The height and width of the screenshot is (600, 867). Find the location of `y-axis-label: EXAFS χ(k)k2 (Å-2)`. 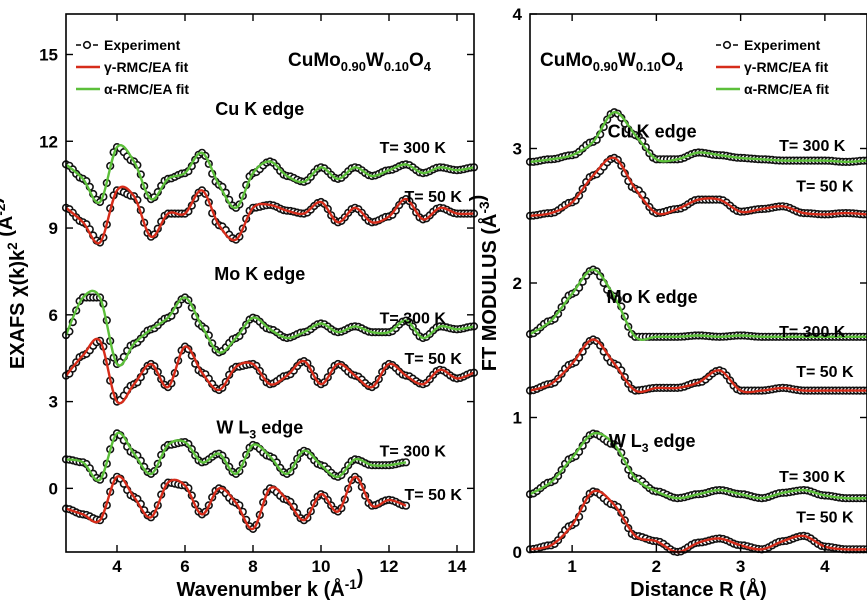

y-axis-label: EXAFS χ(k)k2 (Å-2) is located at coordinates (14, 283).